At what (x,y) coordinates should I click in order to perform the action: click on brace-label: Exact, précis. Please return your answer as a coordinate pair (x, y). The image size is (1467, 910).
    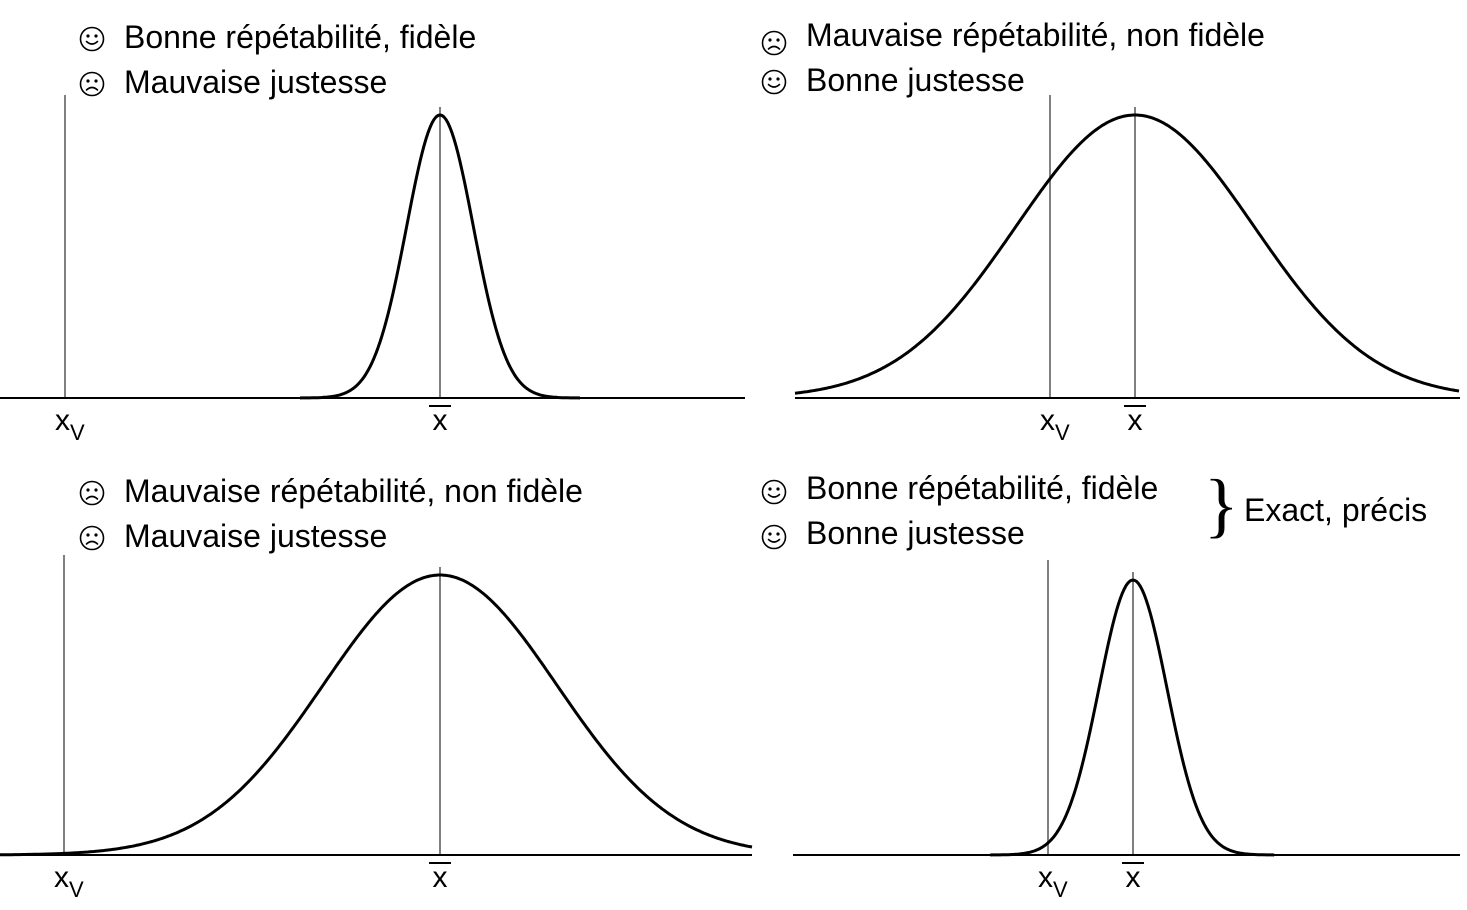
    Looking at the image, I should click on (1336, 510).